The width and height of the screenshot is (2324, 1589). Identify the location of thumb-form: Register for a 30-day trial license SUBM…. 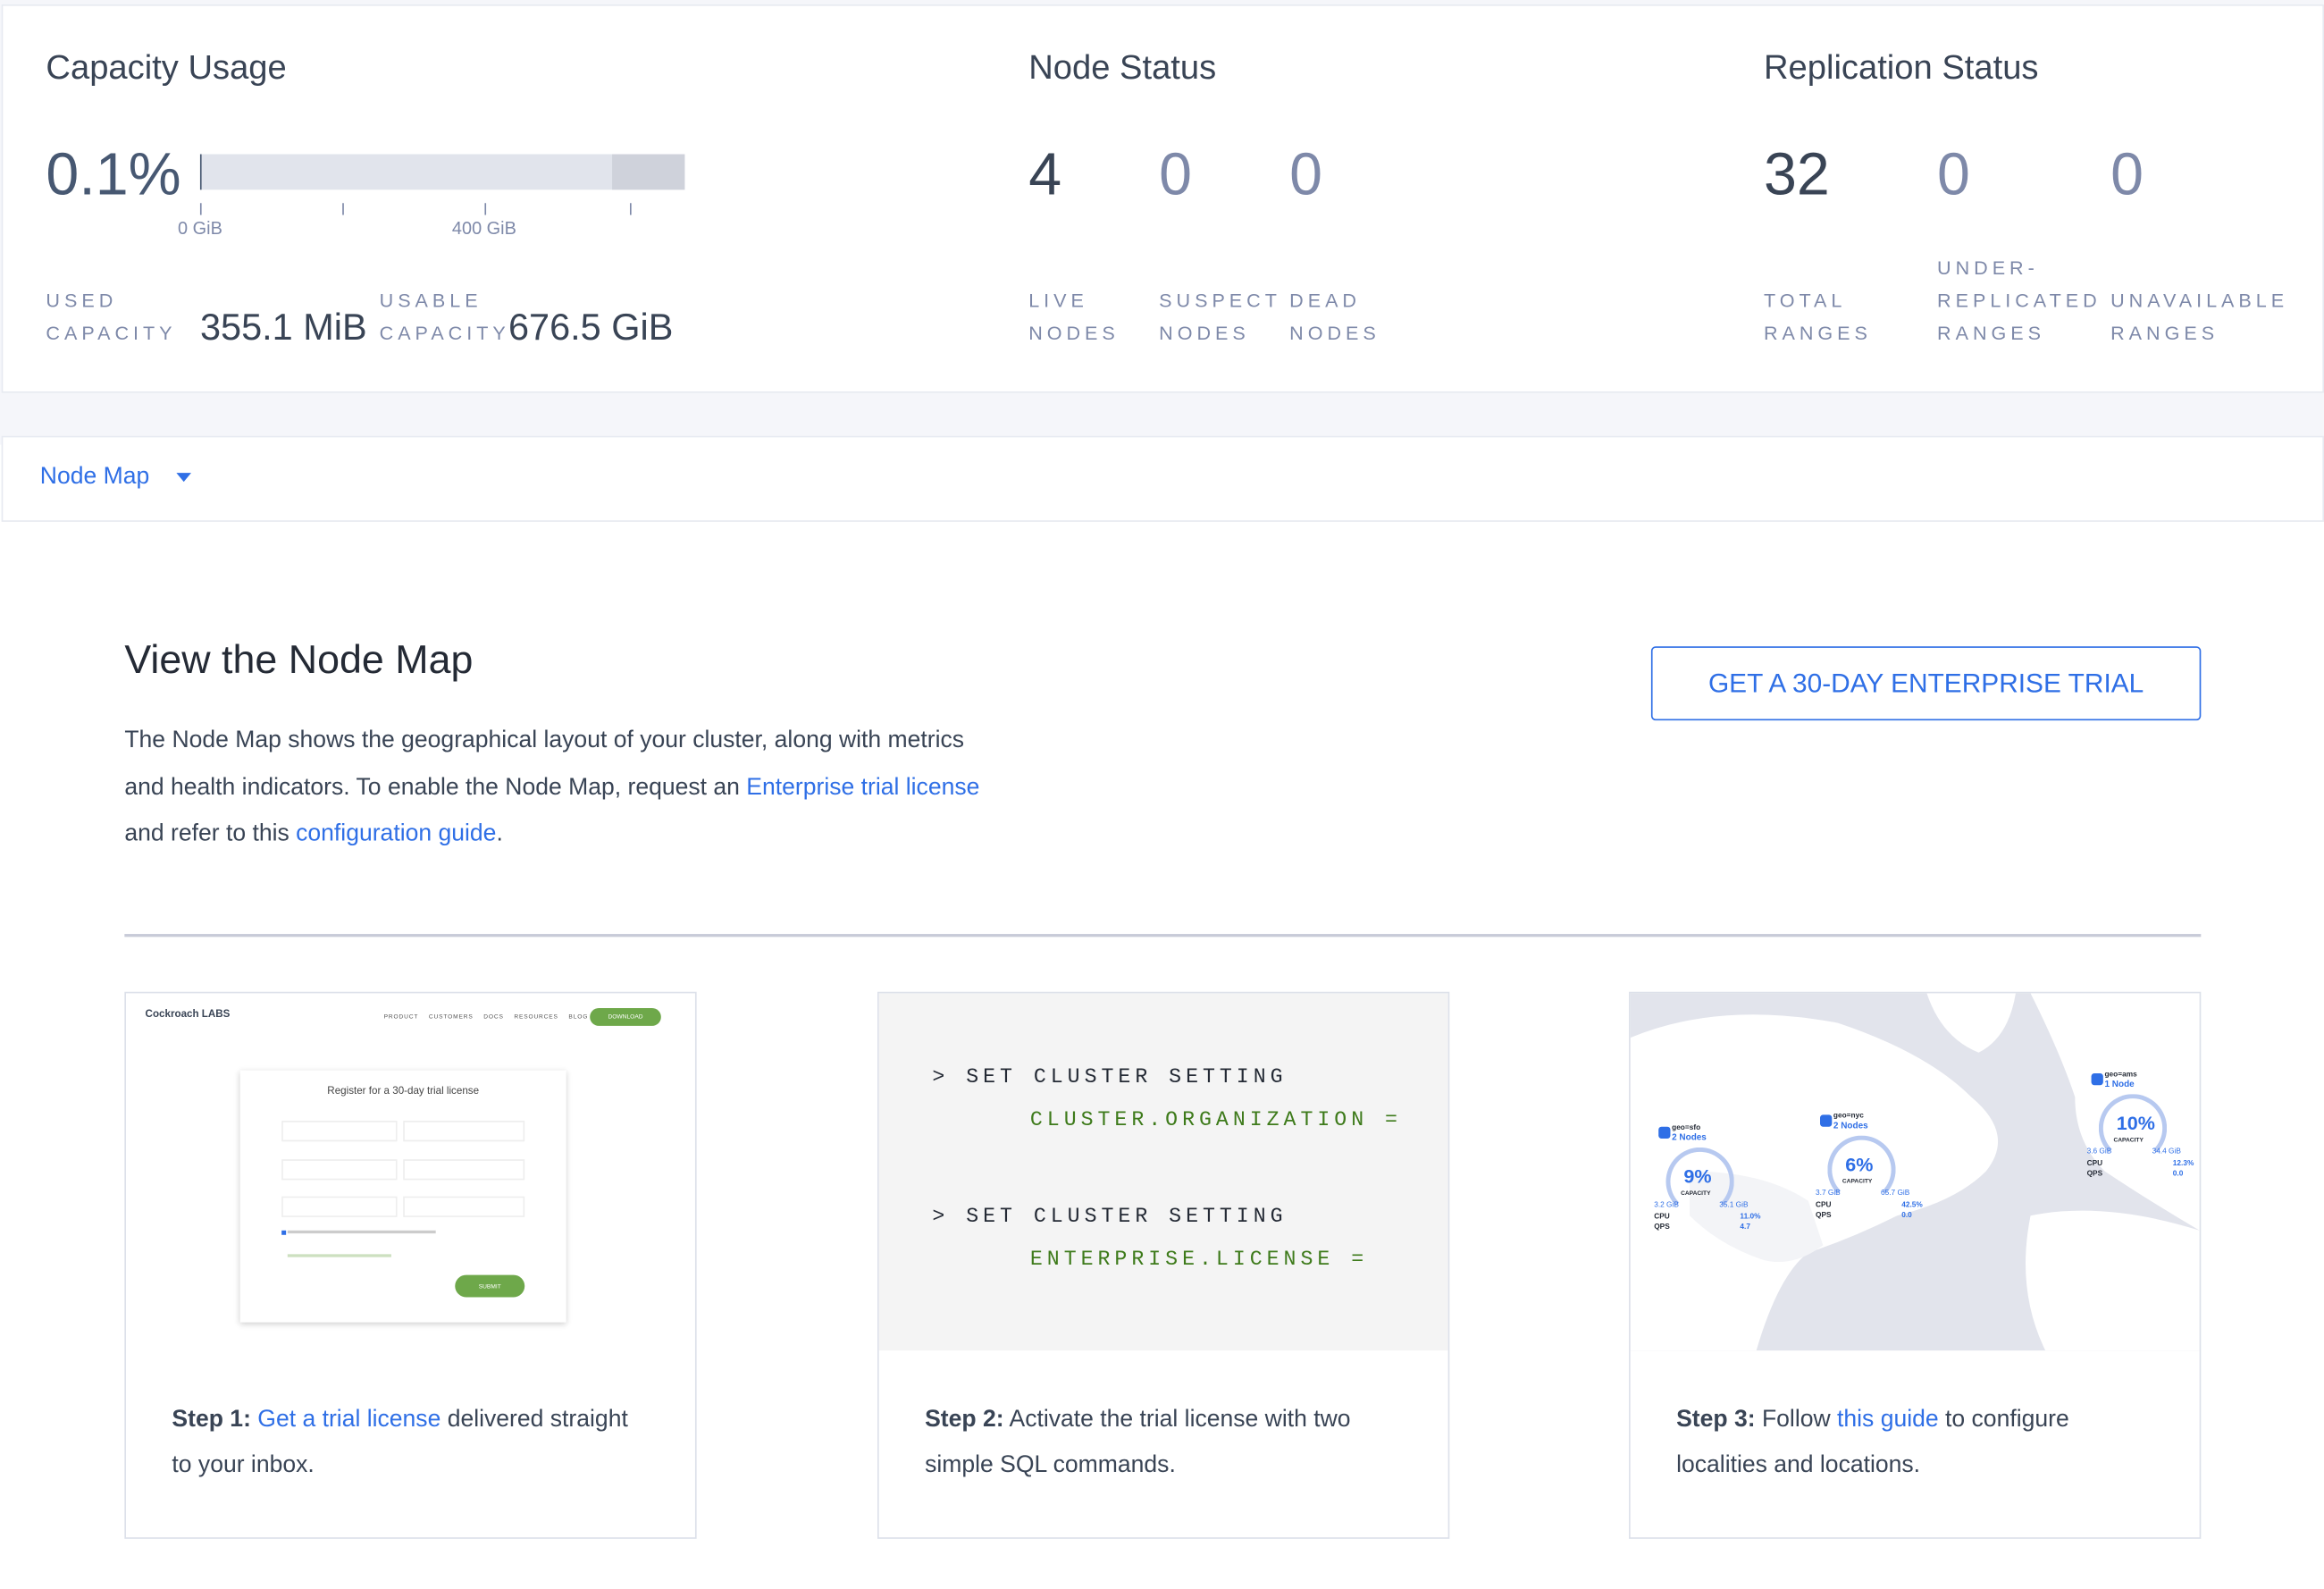
(402, 1196).